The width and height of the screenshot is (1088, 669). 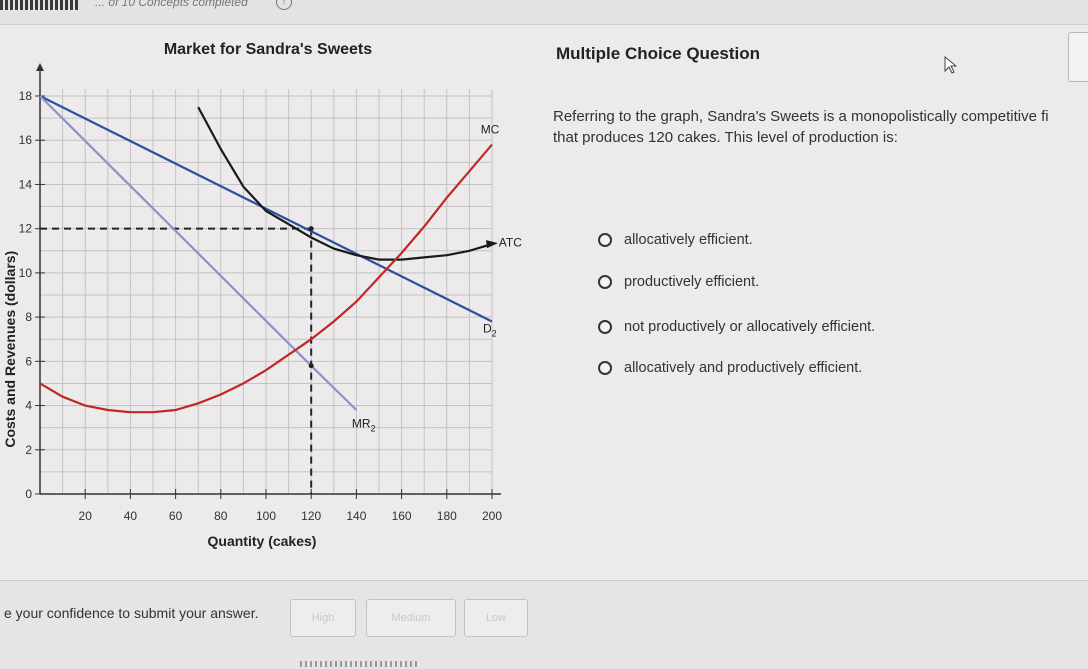 What do you see at coordinates (26, 140) in the screenshot?
I see `y-tick-label: 16` at bounding box center [26, 140].